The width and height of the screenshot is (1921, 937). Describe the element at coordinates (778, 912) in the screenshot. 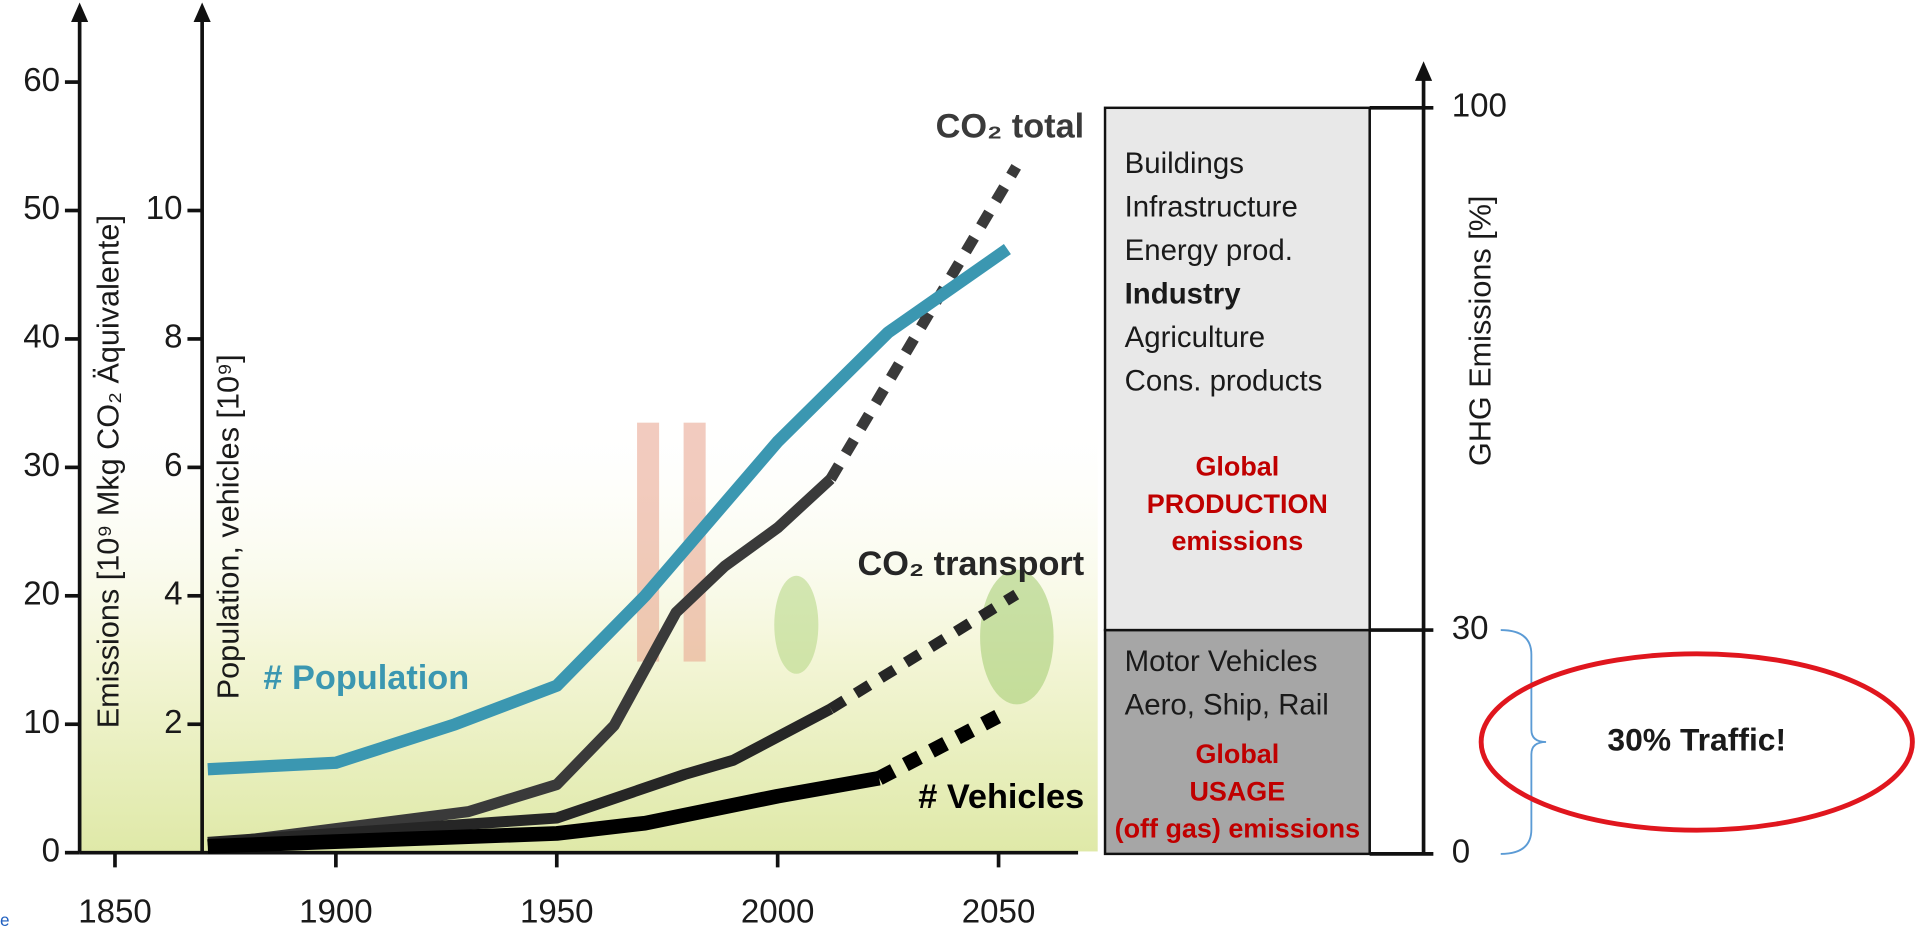

I see `x-tick-label: 2000` at that location.